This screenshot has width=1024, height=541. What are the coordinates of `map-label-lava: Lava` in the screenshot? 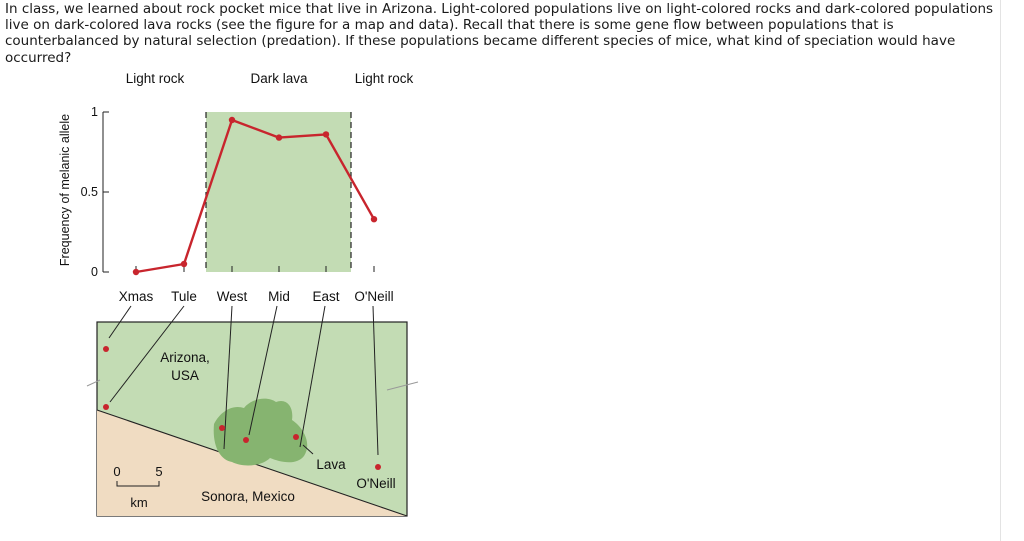 It's located at (331, 464).